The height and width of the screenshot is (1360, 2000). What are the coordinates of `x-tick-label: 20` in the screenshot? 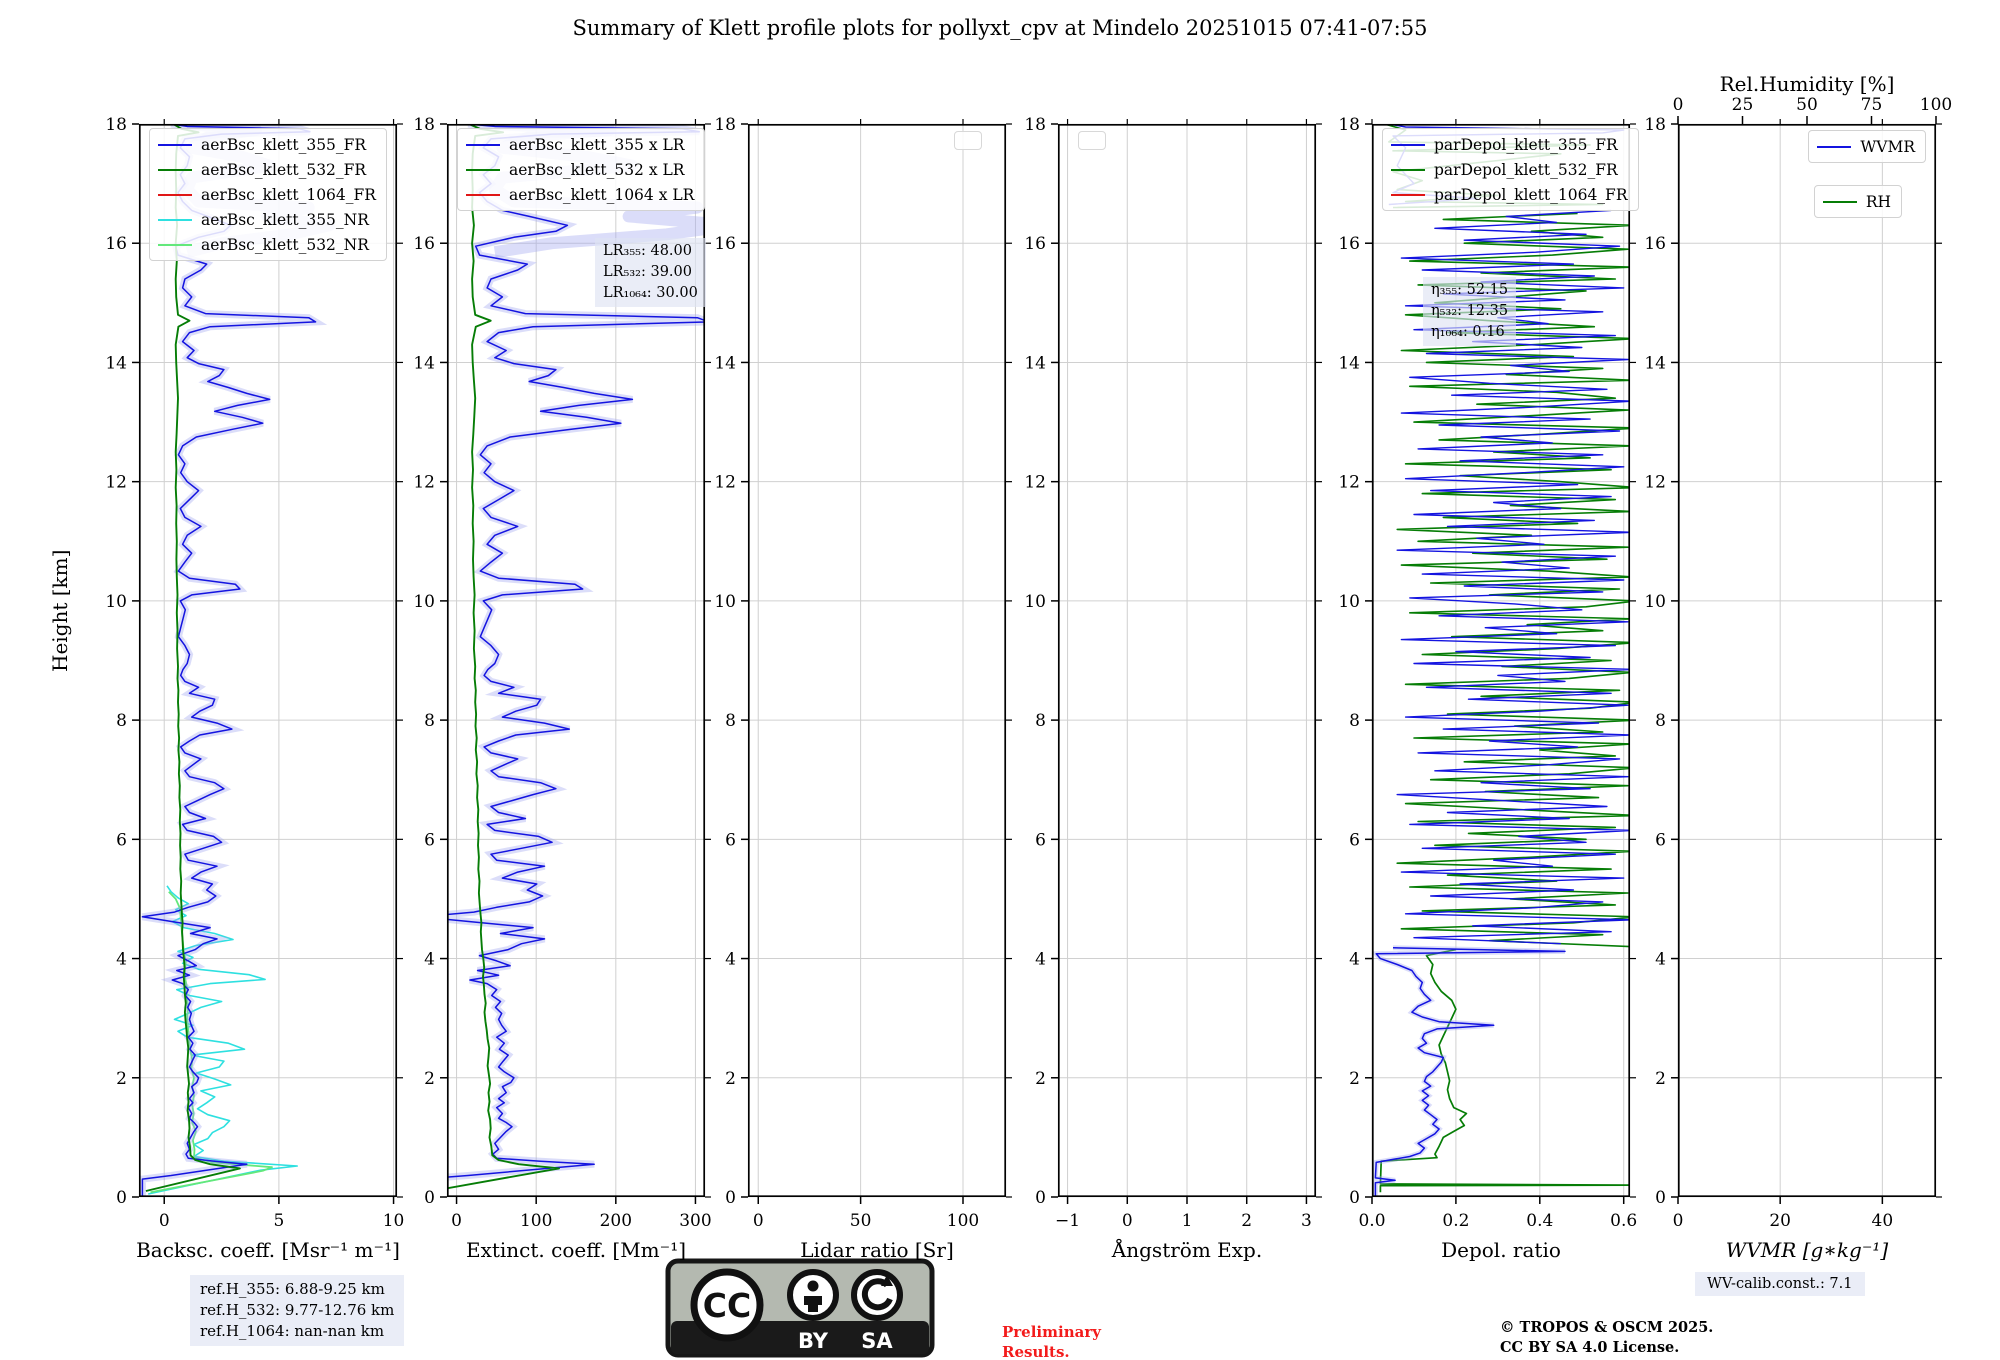 It's located at (1780, 1221).